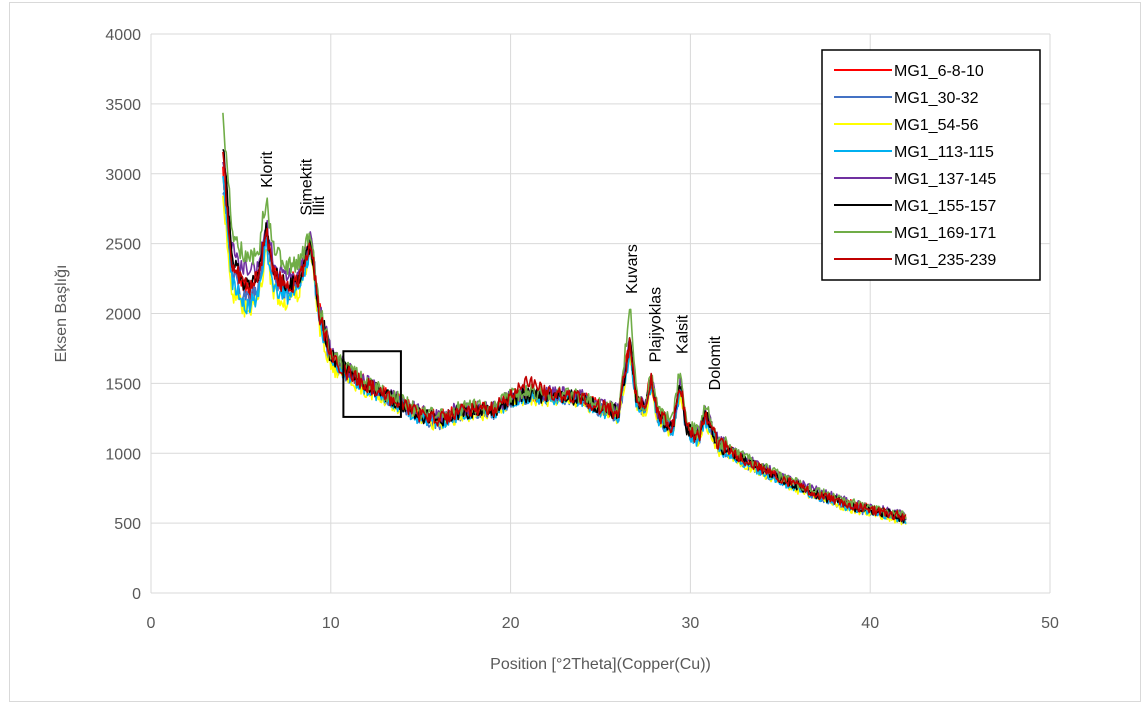 This screenshot has height=705, width=1147. I want to click on peak-annotation: Klorit, so click(267, 169).